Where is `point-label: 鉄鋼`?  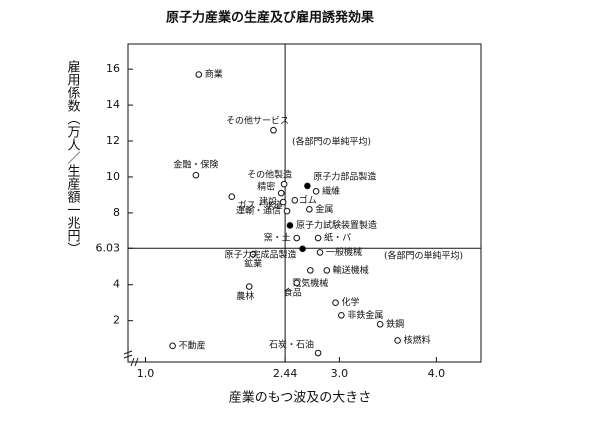
point-label: 鉄鋼 is located at coordinates (395, 324).